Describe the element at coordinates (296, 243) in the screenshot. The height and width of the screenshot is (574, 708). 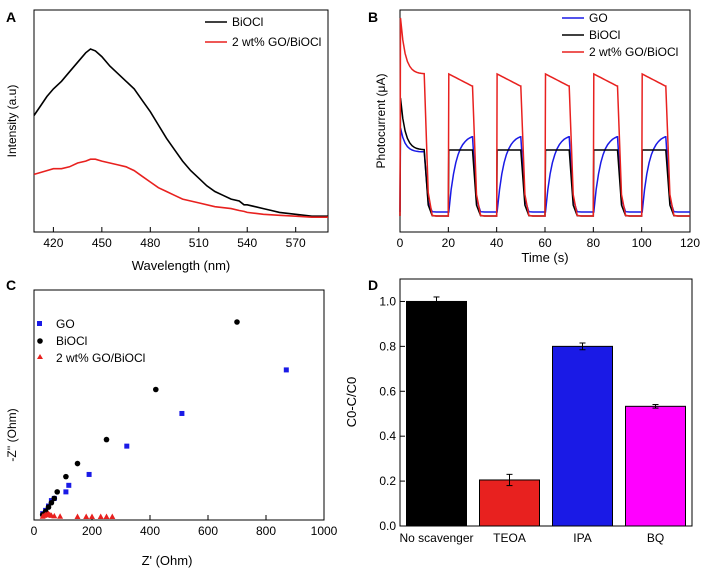
I see `x-tick-label: 570` at that location.